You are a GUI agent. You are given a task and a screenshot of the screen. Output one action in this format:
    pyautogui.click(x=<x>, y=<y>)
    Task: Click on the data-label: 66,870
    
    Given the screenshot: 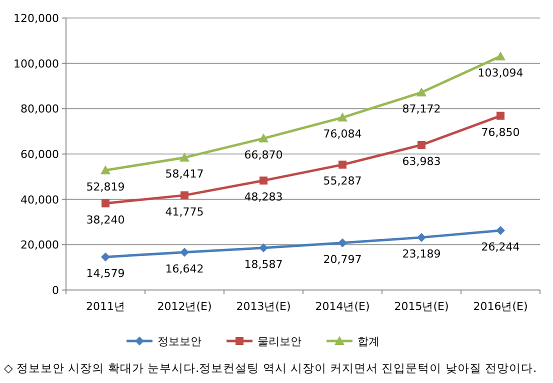 What is the action you would take?
    pyautogui.click(x=263, y=155)
    